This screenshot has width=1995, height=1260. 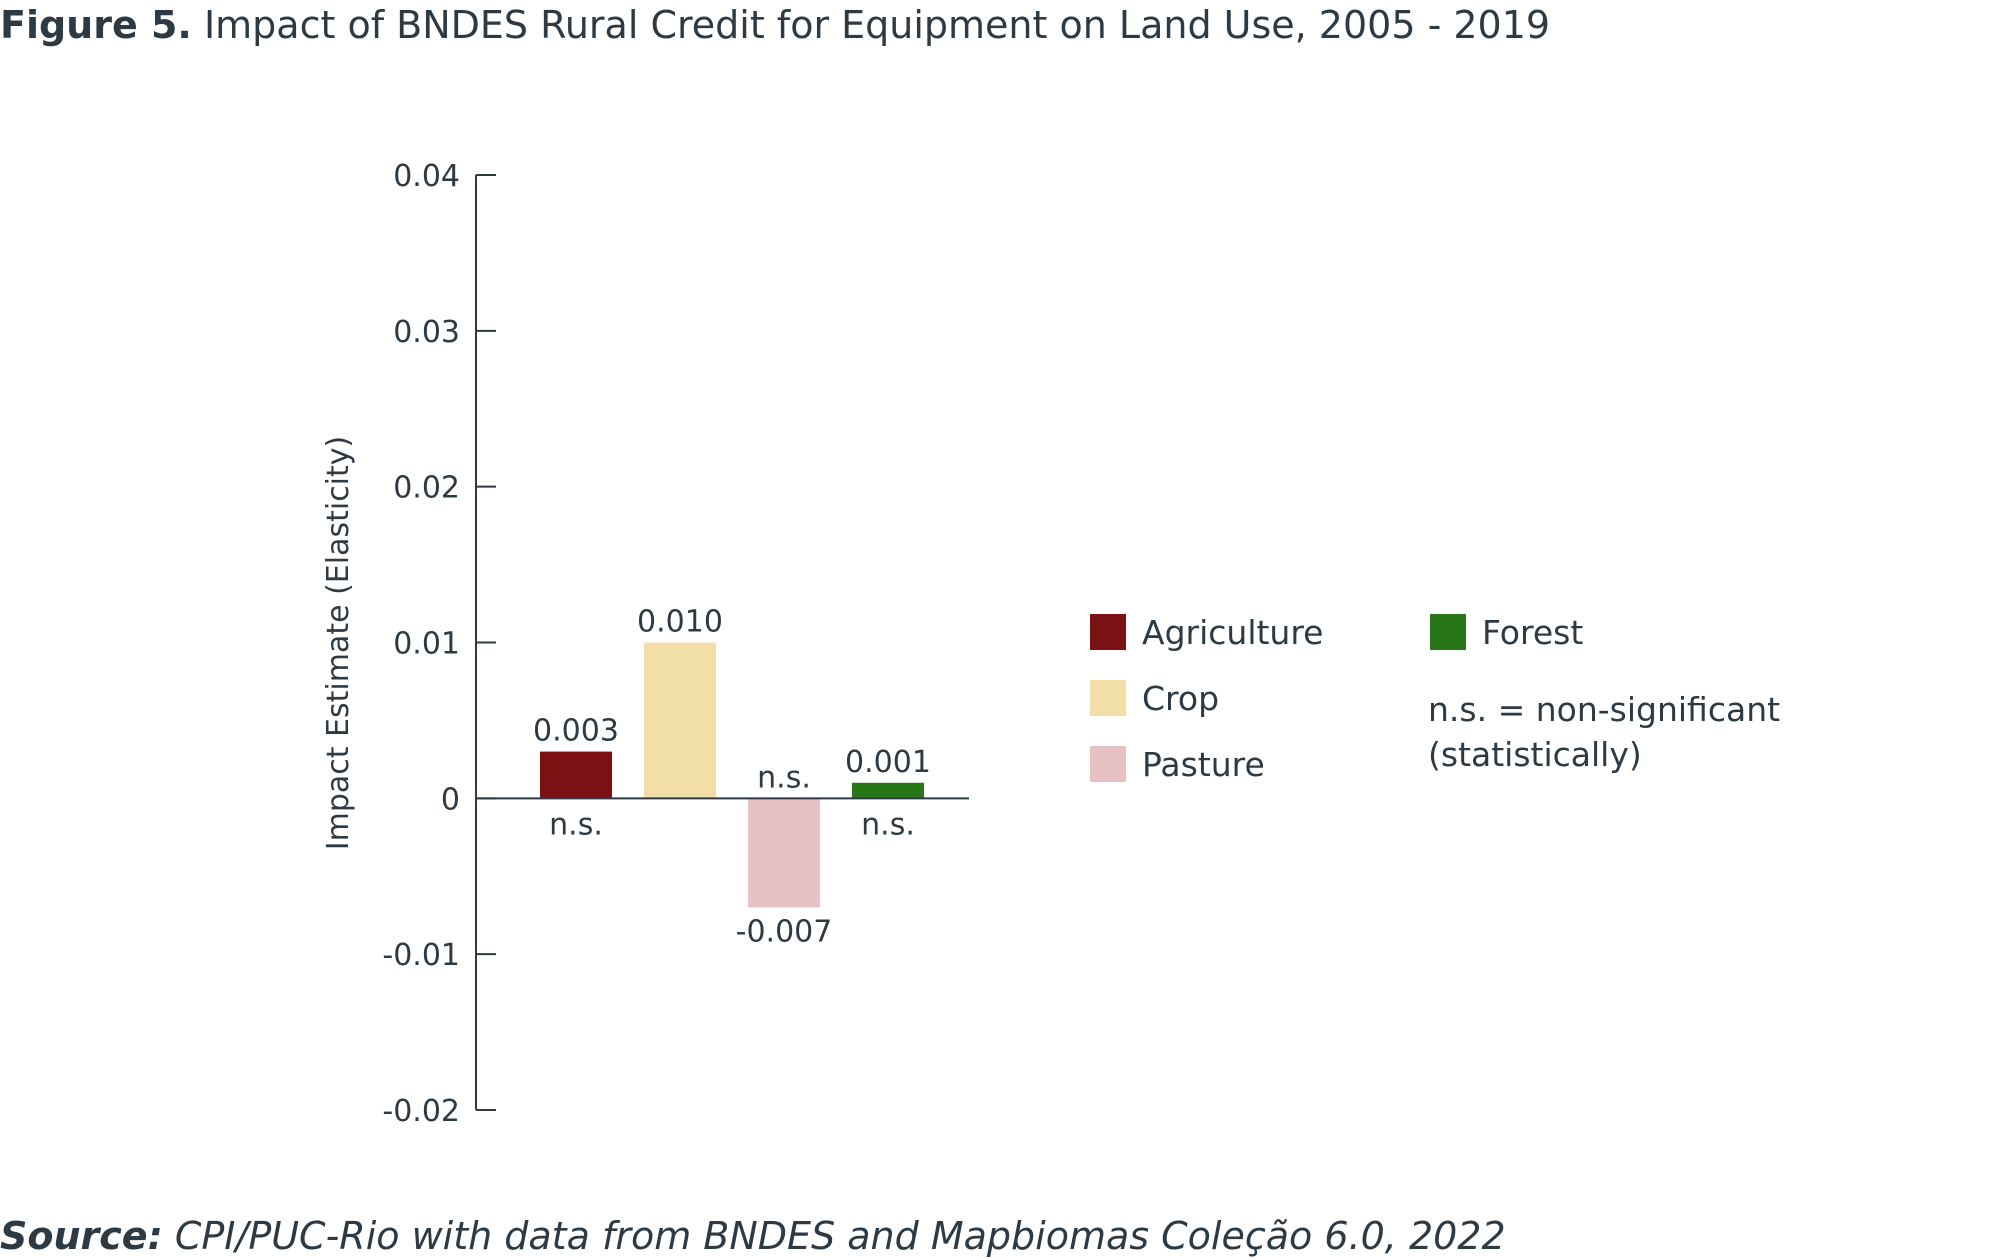 I want to click on ns-label-agriculture: n.s., so click(x=576, y=824).